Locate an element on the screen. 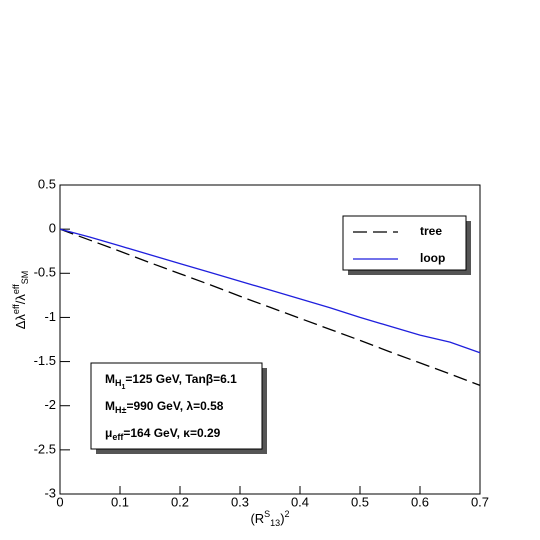 The width and height of the screenshot is (540, 540). annotation-part: =990 GeV, λ=0.58 is located at coordinates (174, 406).